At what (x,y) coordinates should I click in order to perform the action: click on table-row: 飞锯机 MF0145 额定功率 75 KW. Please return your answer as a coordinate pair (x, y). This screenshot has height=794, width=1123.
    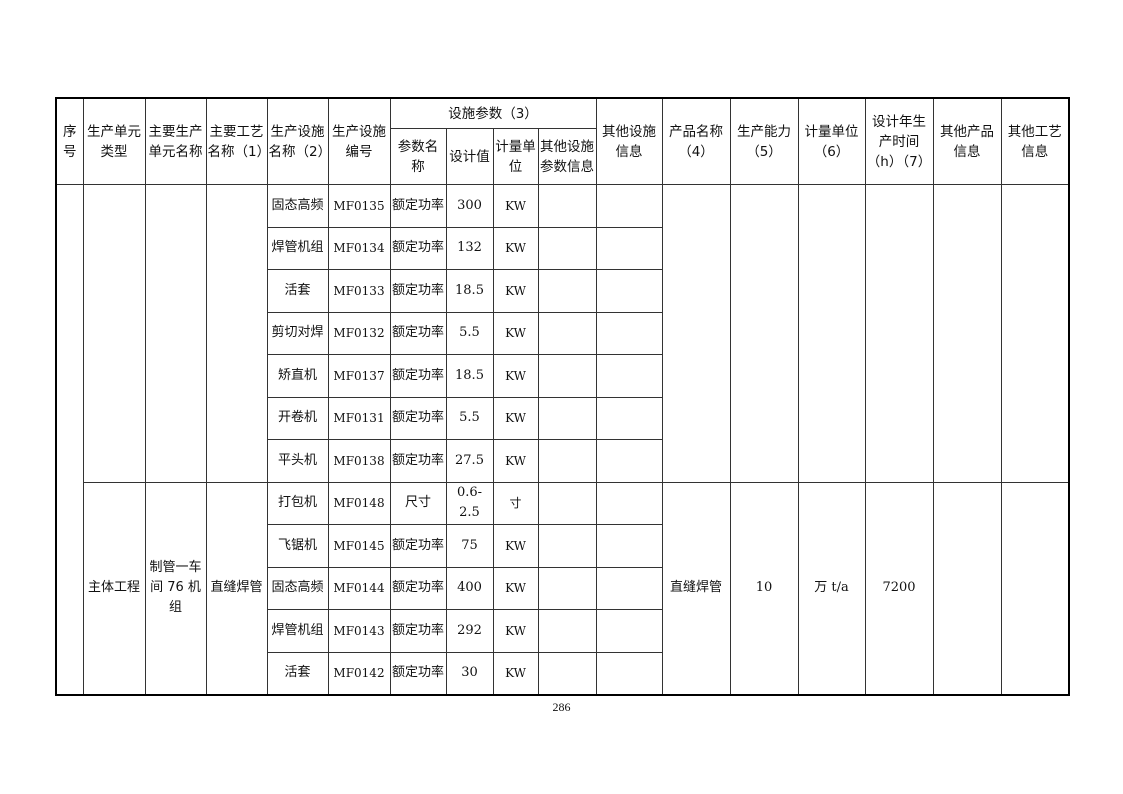
    Looking at the image, I should click on (562, 546).